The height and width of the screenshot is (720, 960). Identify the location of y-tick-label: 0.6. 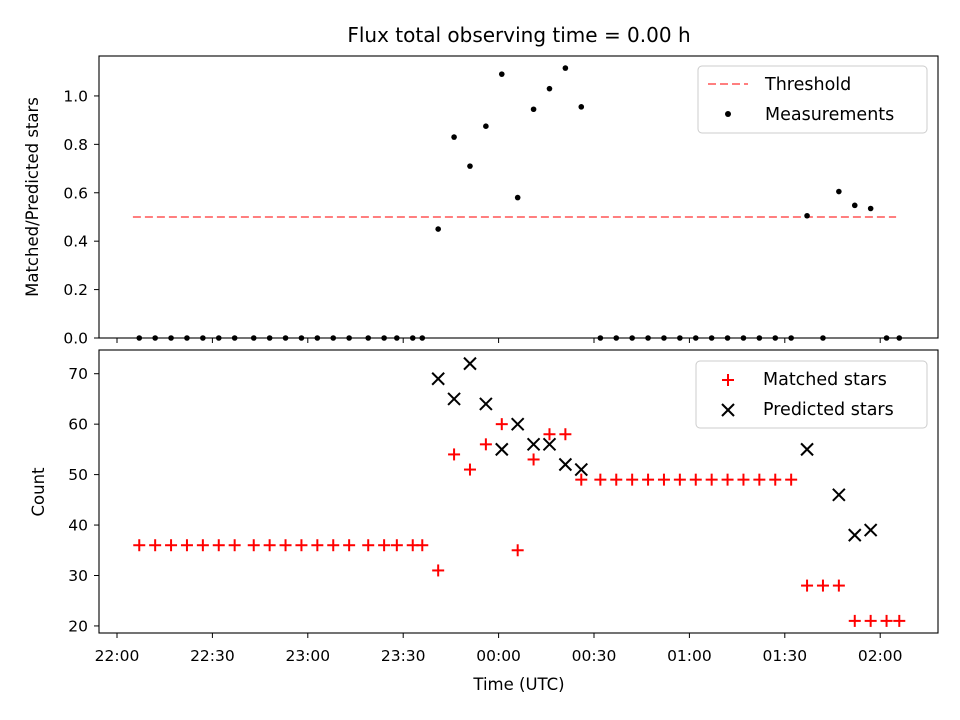
(75, 193).